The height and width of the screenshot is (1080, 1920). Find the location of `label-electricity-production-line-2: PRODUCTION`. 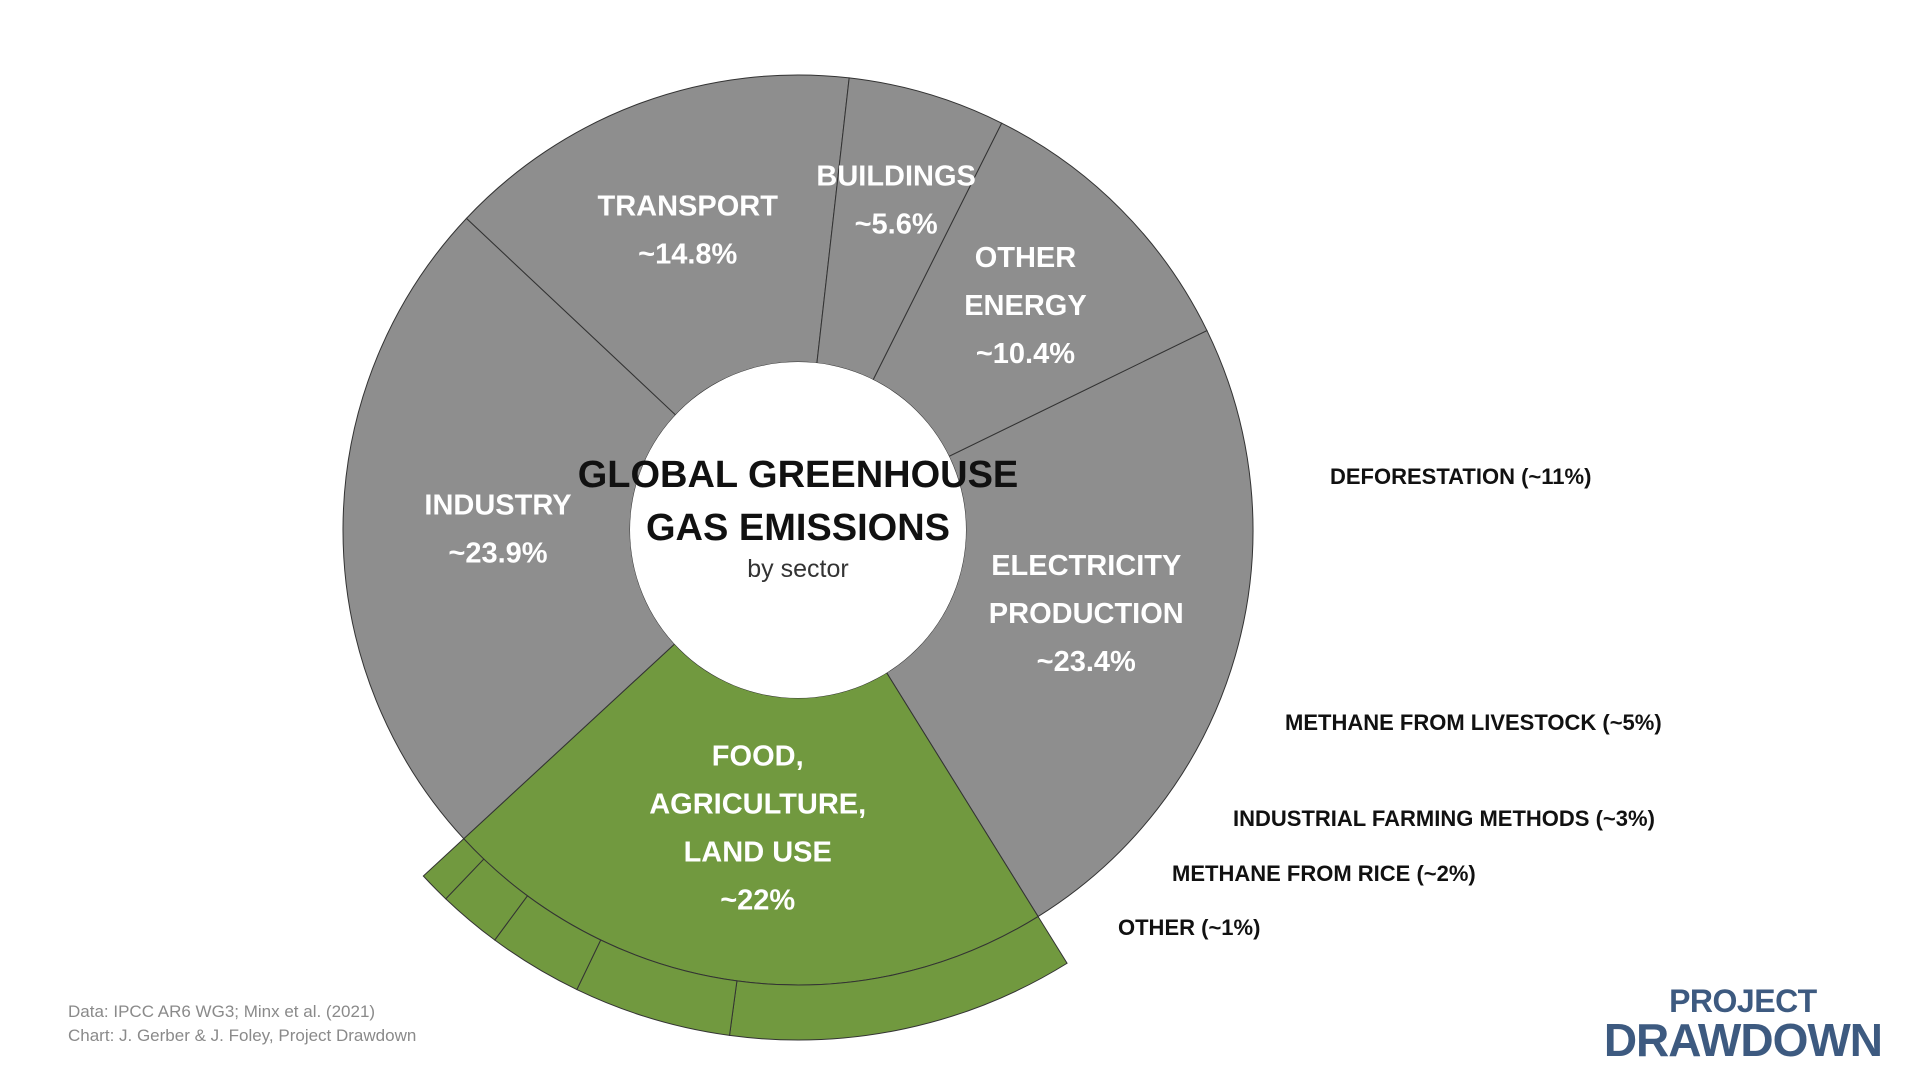

label-electricity-production-line-2: PRODUCTION is located at coordinates (1086, 614).